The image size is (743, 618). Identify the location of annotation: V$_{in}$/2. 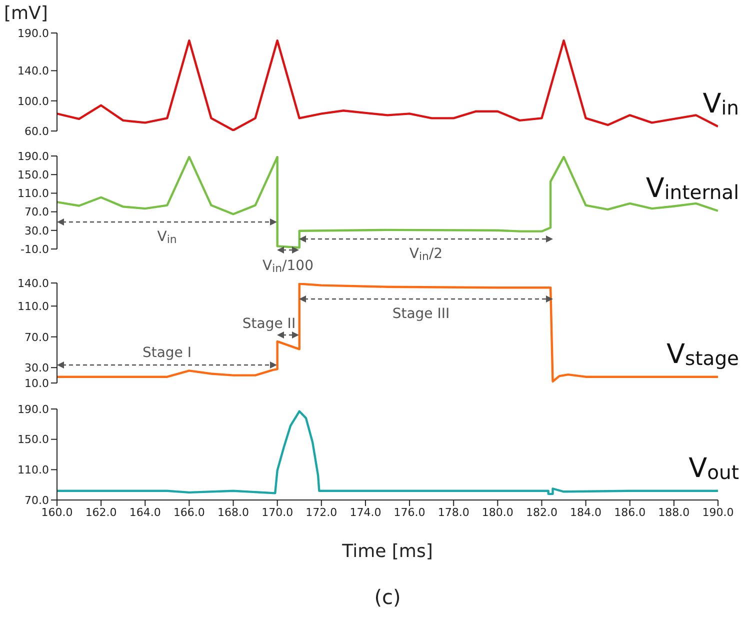
(426, 254).